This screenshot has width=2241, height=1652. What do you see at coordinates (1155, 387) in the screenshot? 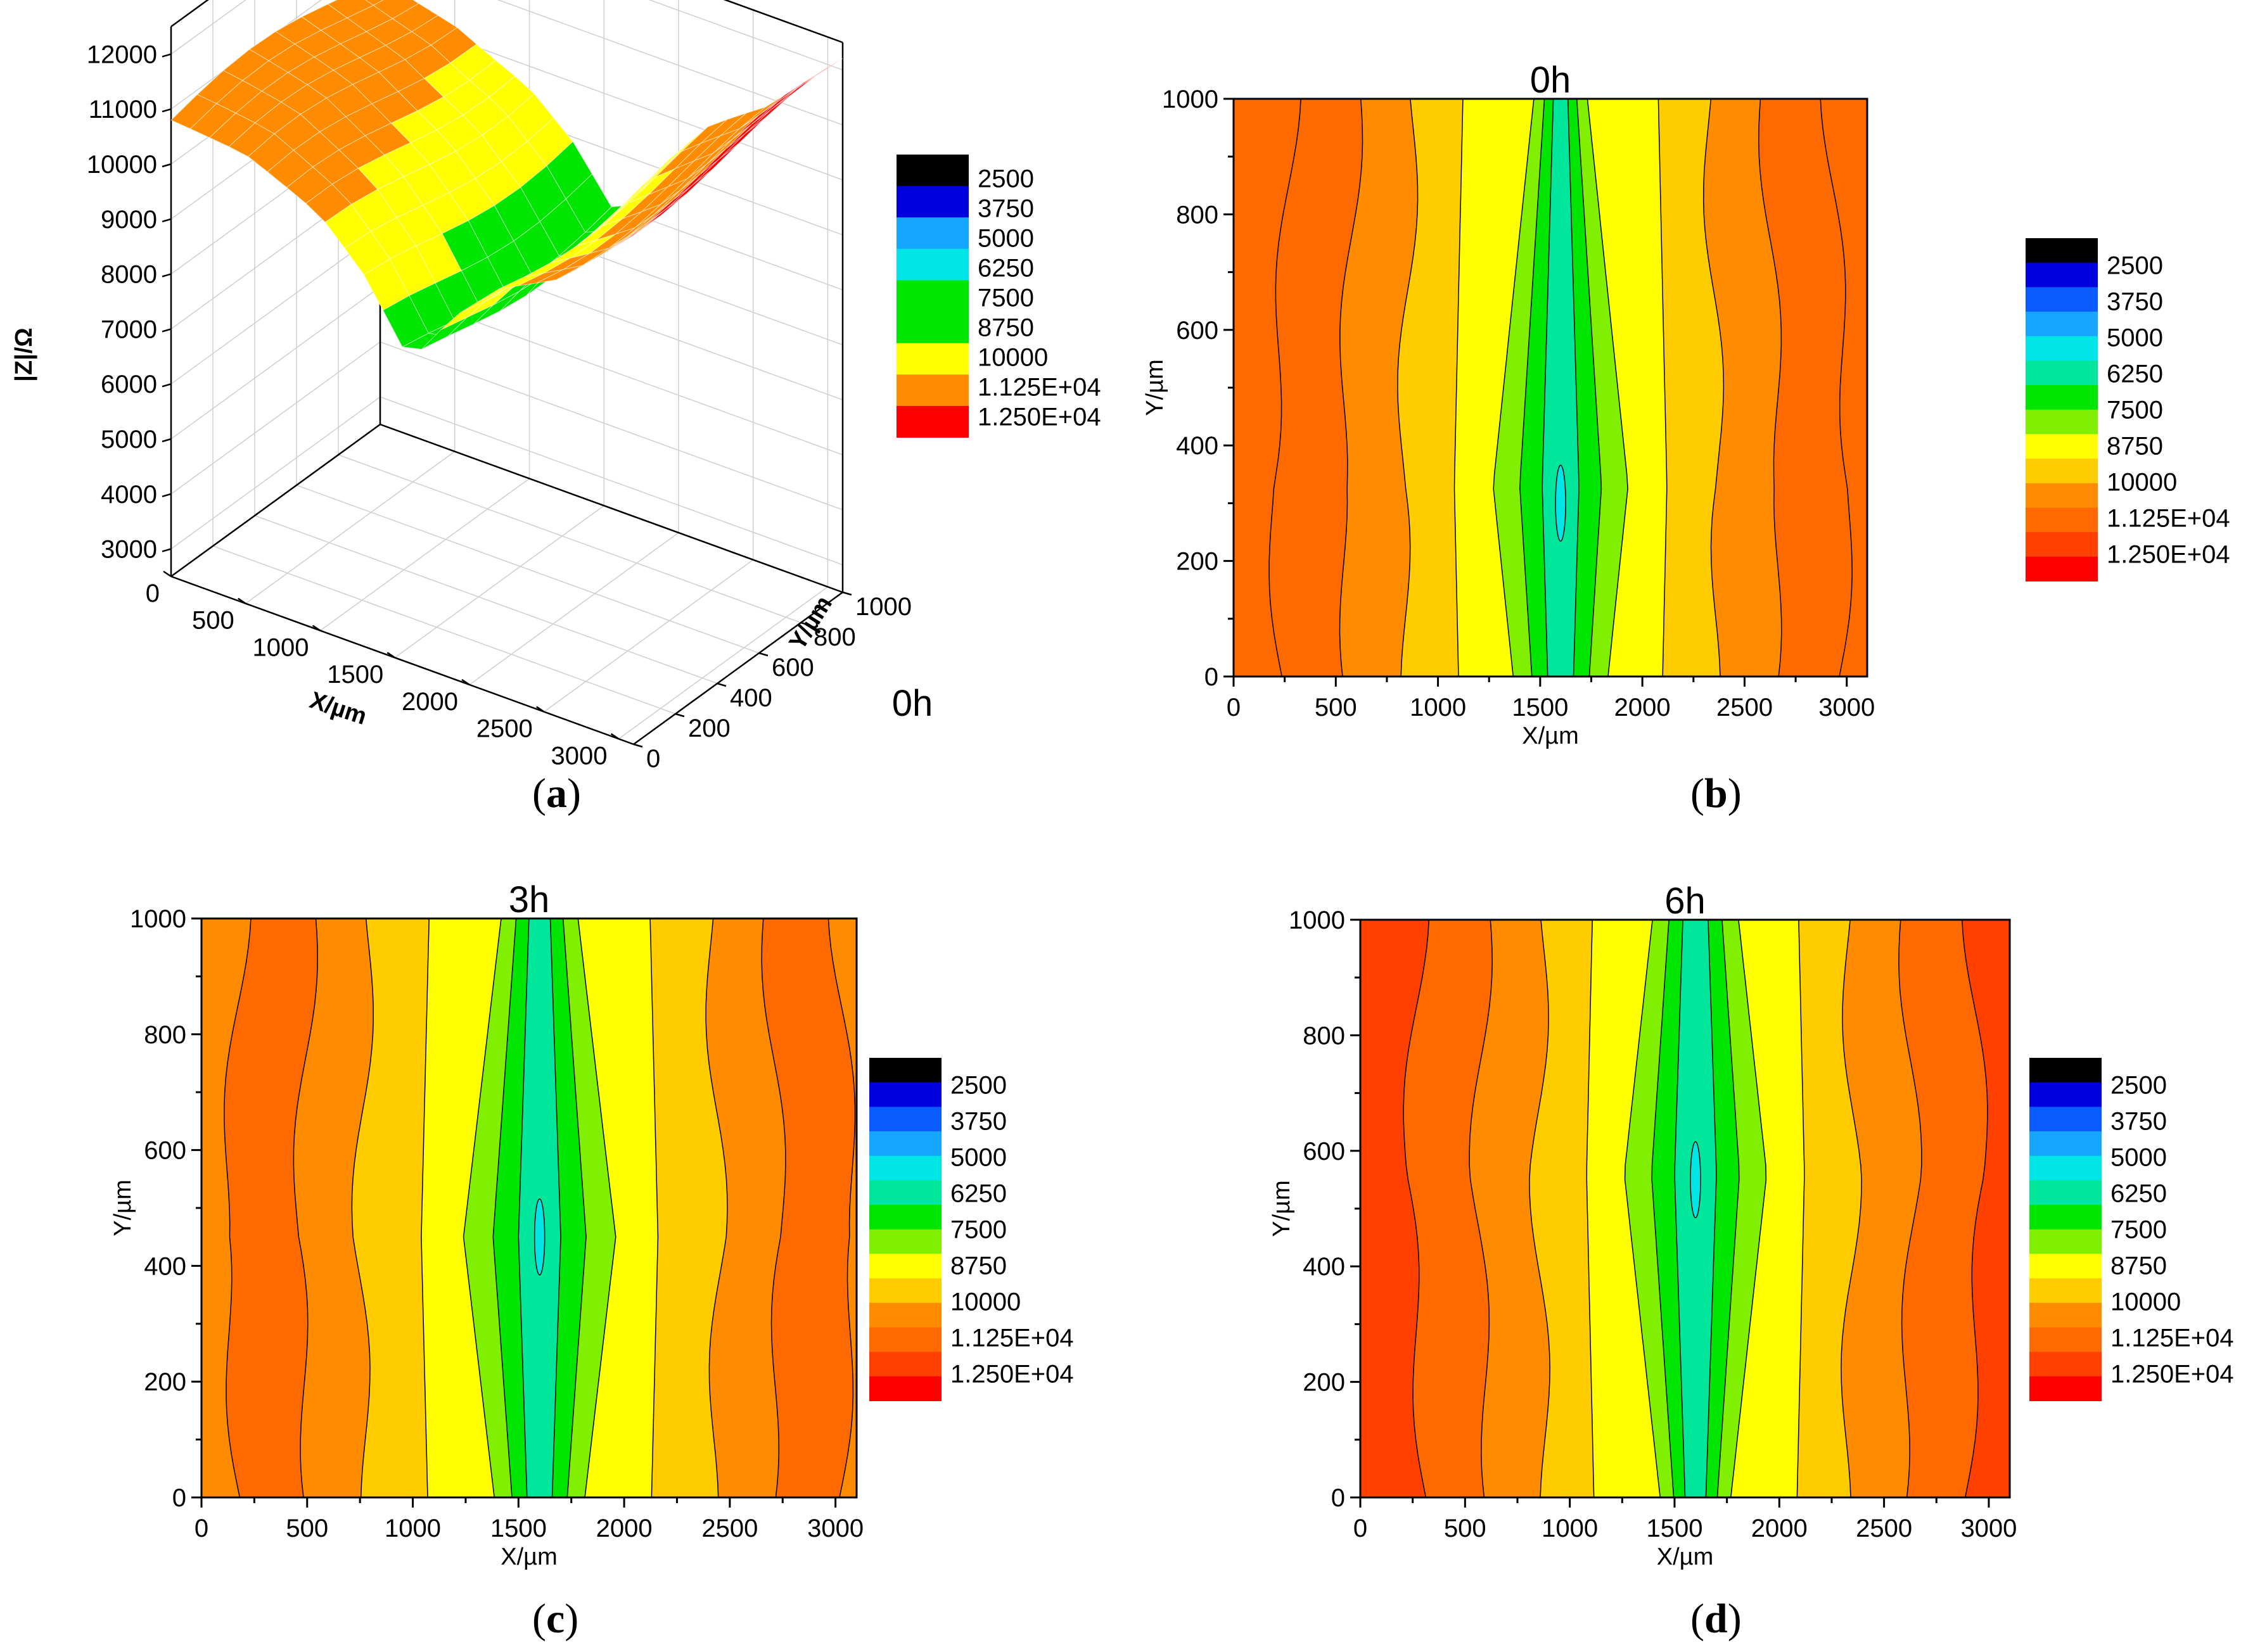
I see `y-axis-label: Y/µm` at bounding box center [1155, 387].